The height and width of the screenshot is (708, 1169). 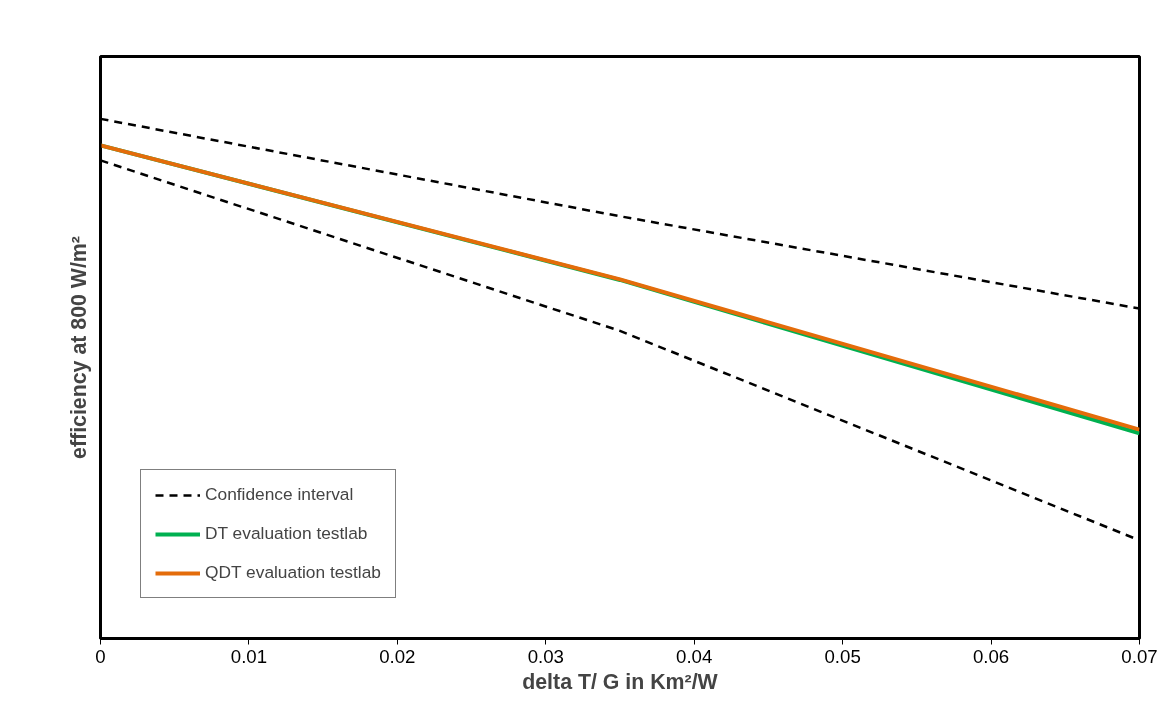 What do you see at coordinates (842, 656) in the screenshot?
I see `x-tick-label: 0.05` at bounding box center [842, 656].